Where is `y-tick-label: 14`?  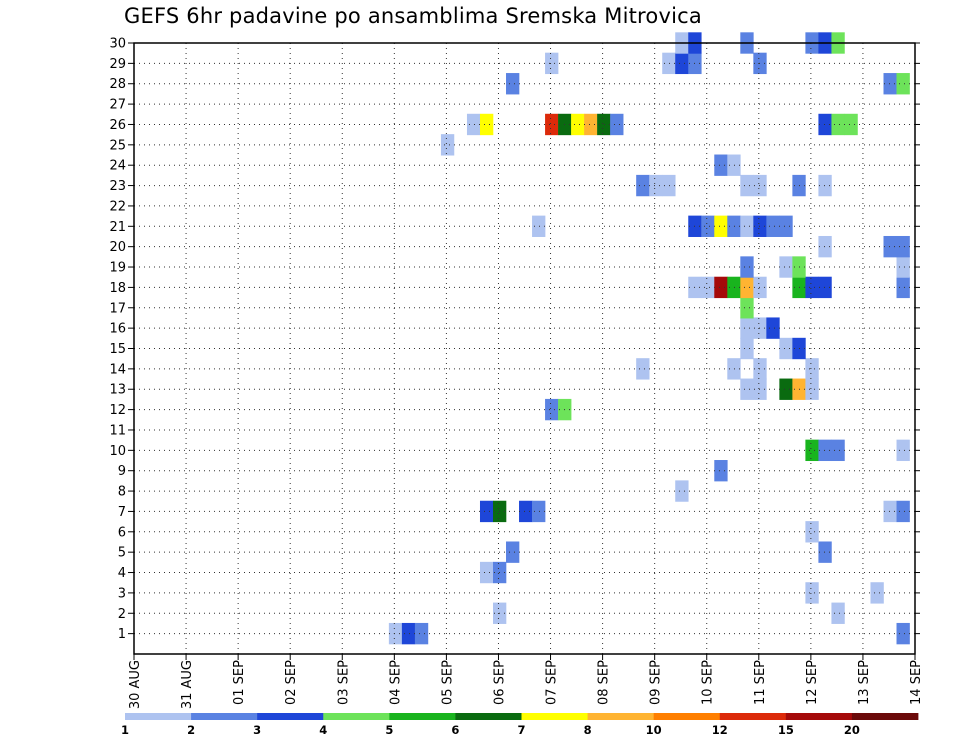 y-tick-label: 14 is located at coordinates (117, 369).